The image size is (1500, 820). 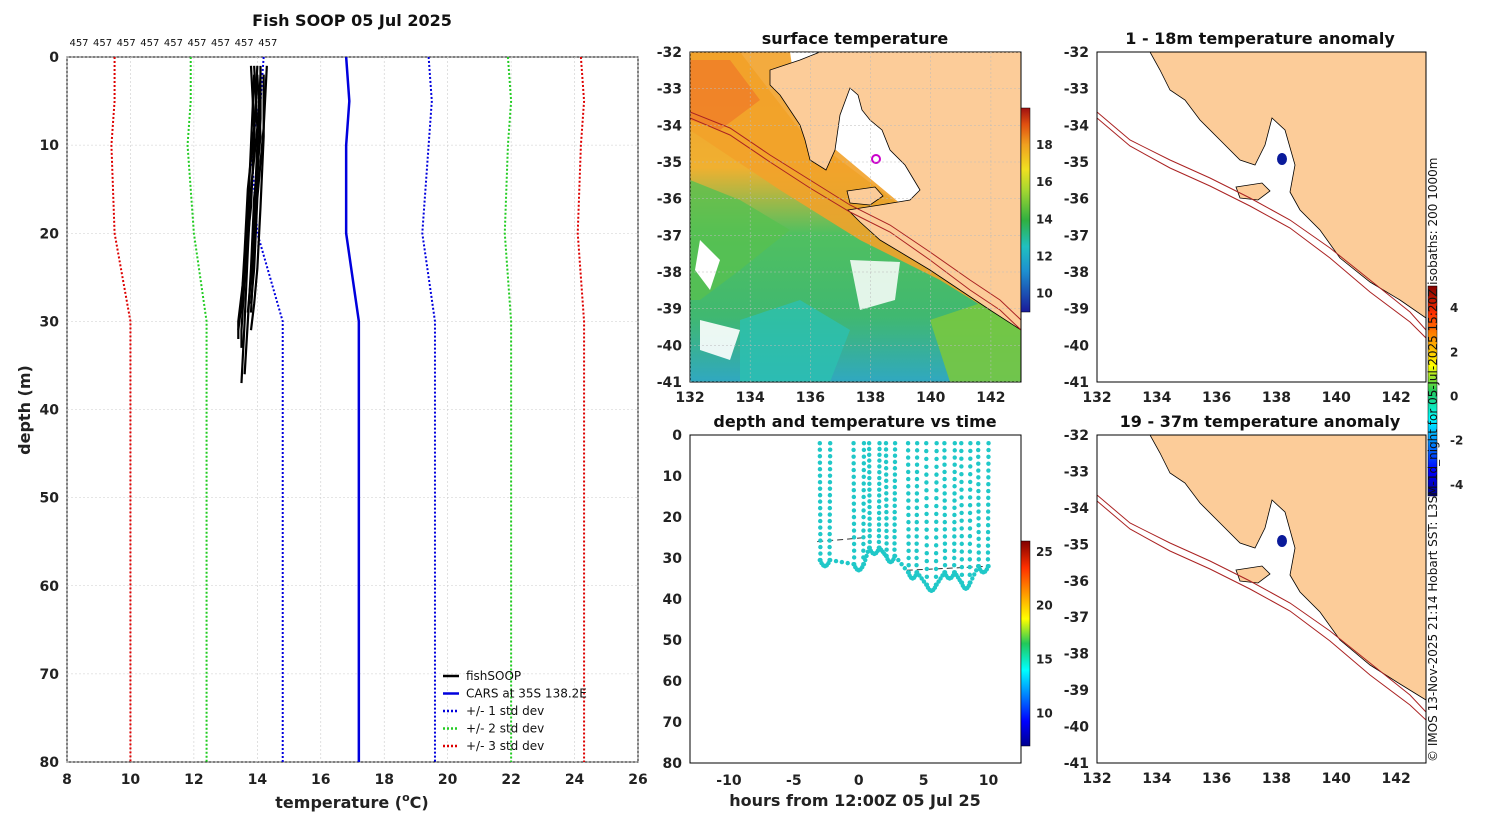 What do you see at coordinates (1044, 219) in the screenshot?
I see `colorbar-tick-label: 14` at bounding box center [1044, 219].